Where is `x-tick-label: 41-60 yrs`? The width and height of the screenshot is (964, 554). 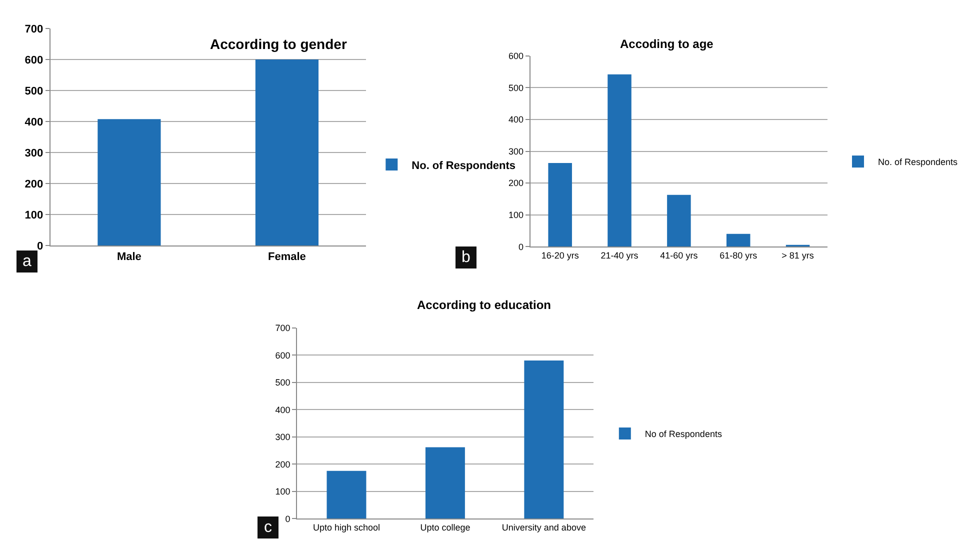
x-tick-label: 41-60 yrs is located at coordinates (679, 255).